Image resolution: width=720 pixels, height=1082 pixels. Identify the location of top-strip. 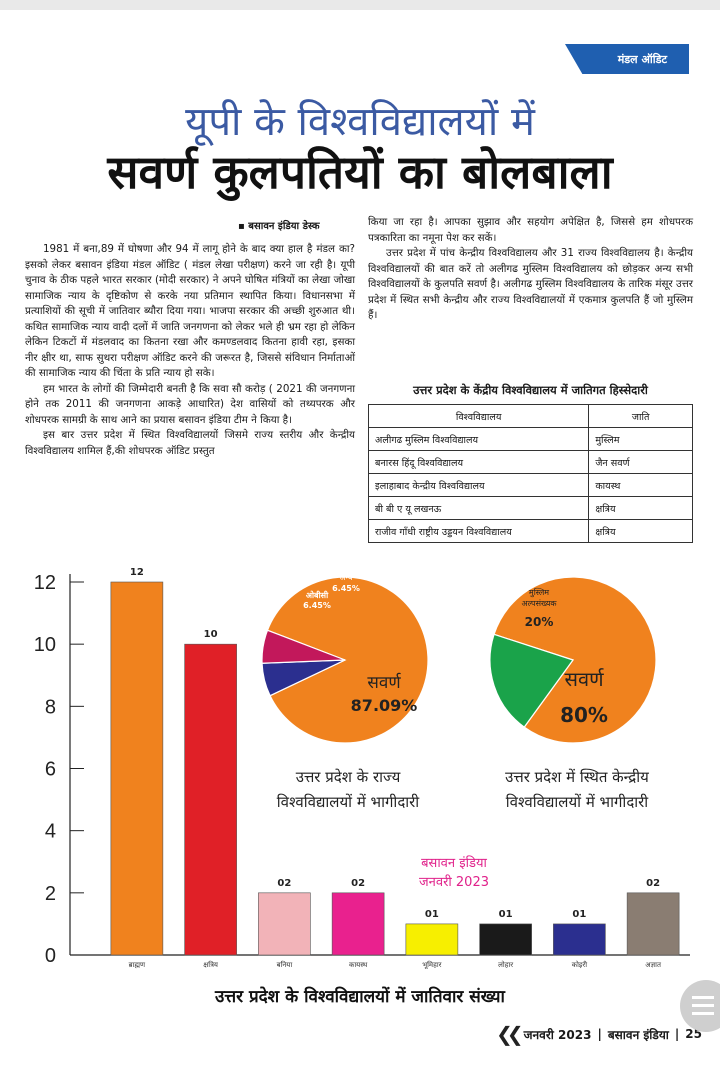
(360, 5).